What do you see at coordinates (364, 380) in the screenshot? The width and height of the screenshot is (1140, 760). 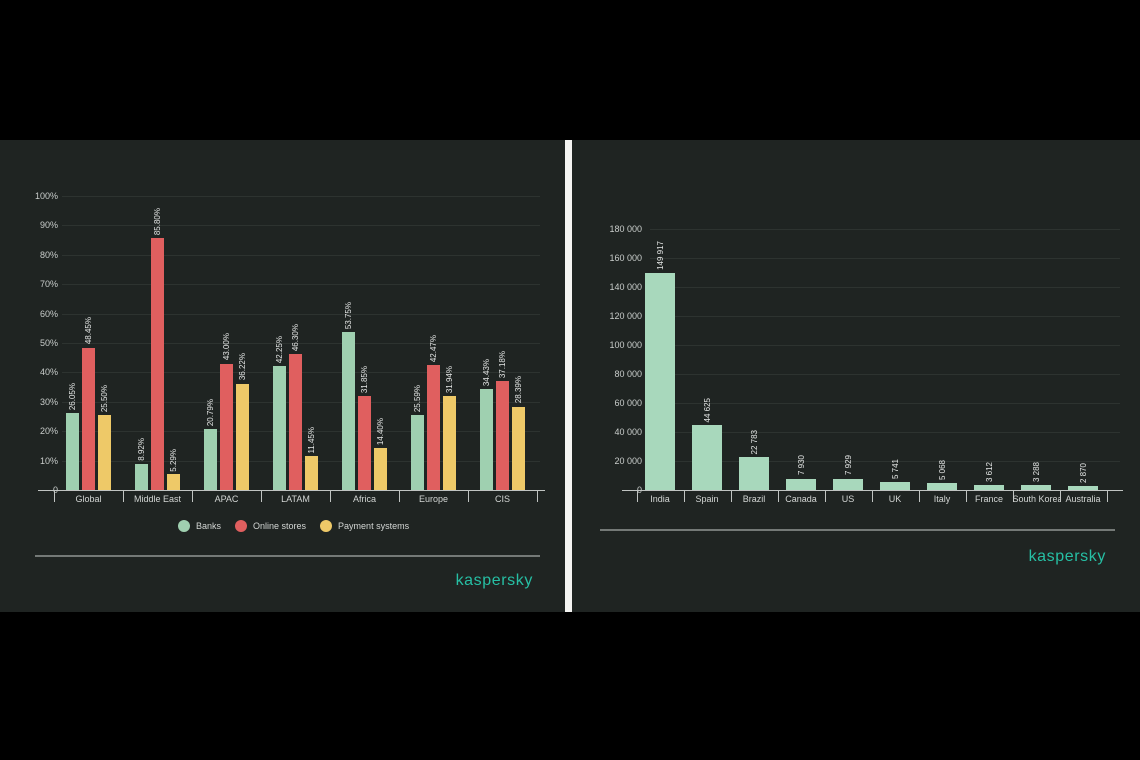 I see `bar-value-label: 31.85%` at bounding box center [364, 380].